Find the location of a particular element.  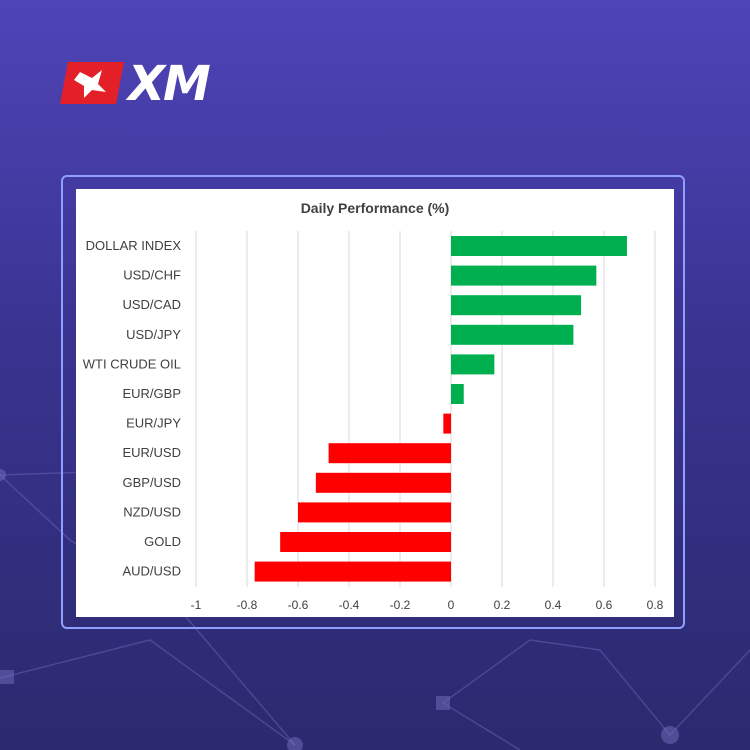

bar-eur-usd is located at coordinates (389, 453).